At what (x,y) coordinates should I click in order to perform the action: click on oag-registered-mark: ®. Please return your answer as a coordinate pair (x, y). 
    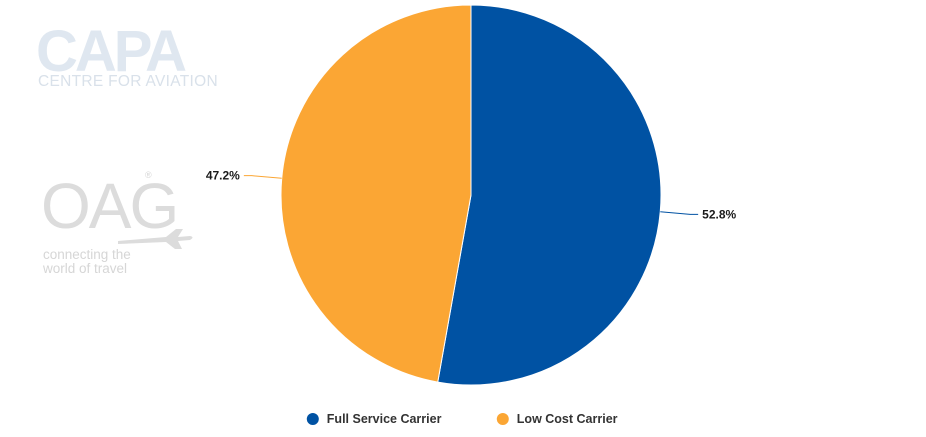
    Looking at the image, I should click on (148, 175).